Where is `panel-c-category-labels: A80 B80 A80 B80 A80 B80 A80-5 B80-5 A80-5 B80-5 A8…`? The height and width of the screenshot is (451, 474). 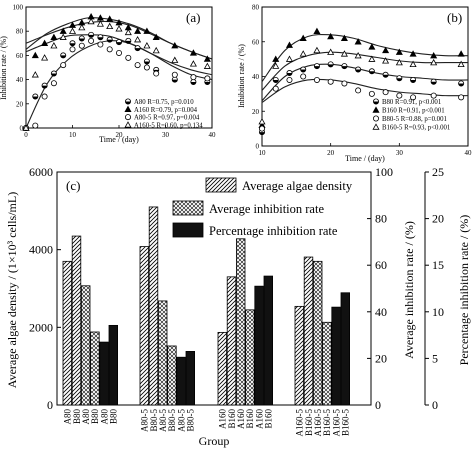
panel-c-category-labels: A80 B80 A80 B80 A80 B80 A80-5 B80-5 A80-5 B80-5 A8… is located at coordinates (207, 423).